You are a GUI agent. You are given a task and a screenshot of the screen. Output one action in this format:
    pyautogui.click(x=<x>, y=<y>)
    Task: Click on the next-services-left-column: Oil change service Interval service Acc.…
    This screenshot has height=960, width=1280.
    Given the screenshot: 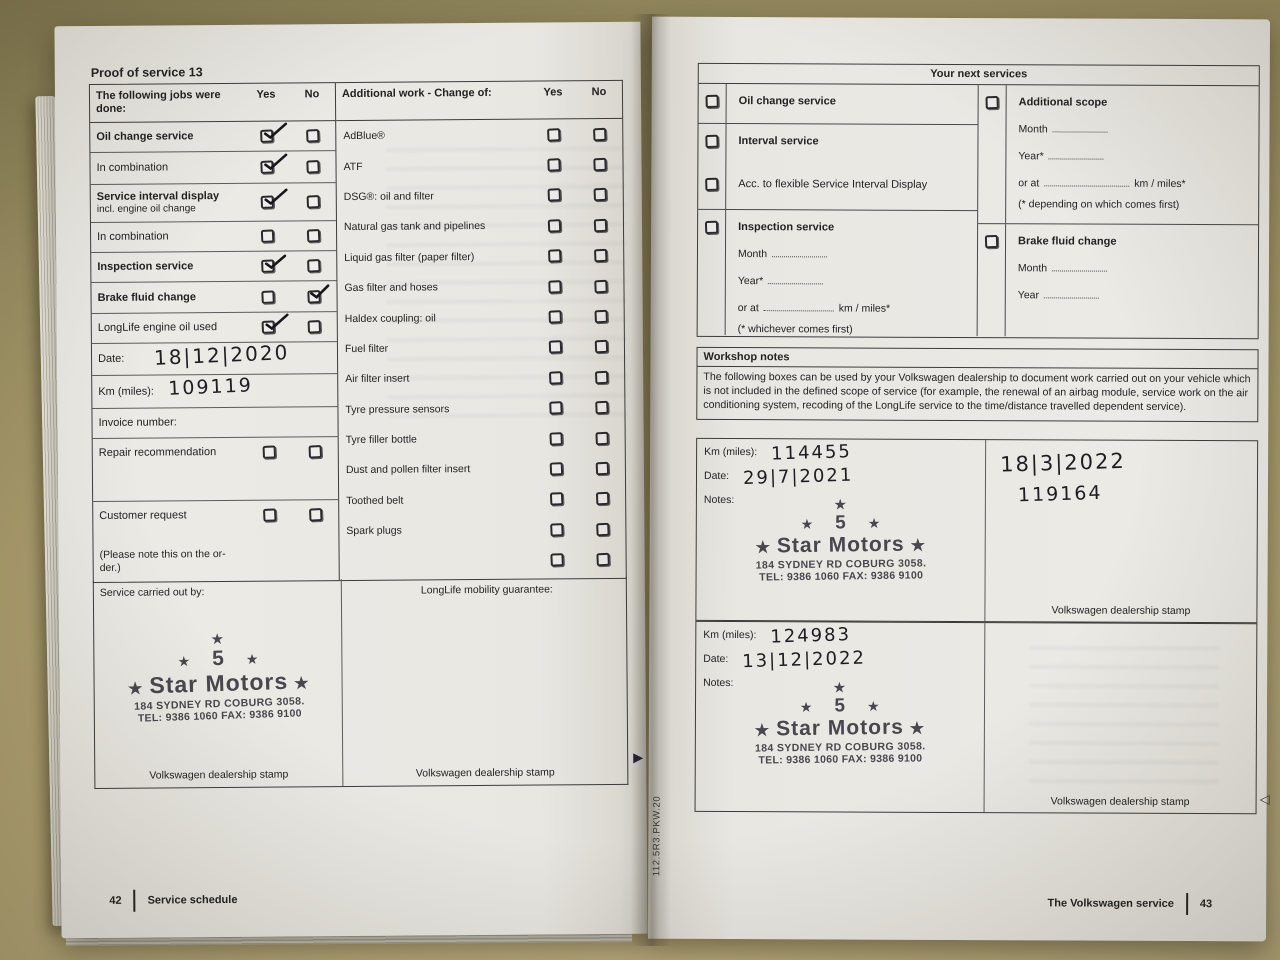 What is the action you would take?
    pyautogui.click(x=838, y=210)
    